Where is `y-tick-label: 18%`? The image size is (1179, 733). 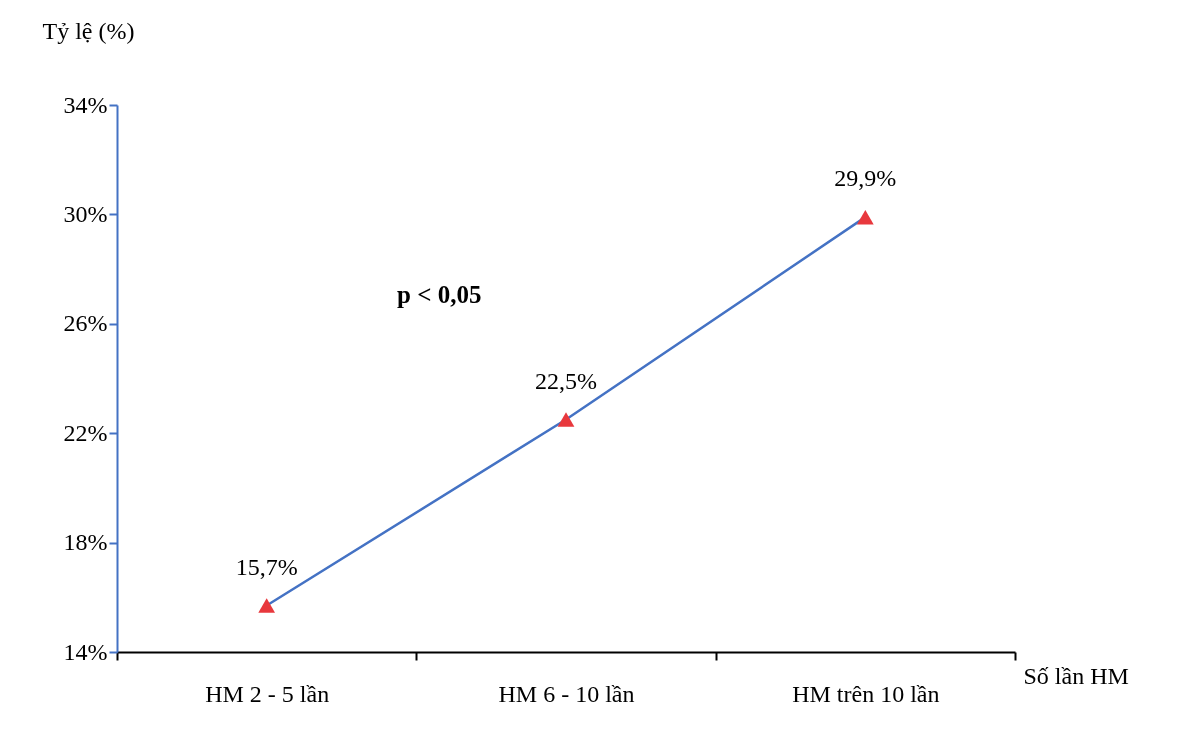 y-tick-label: 18% is located at coordinates (85, 542).